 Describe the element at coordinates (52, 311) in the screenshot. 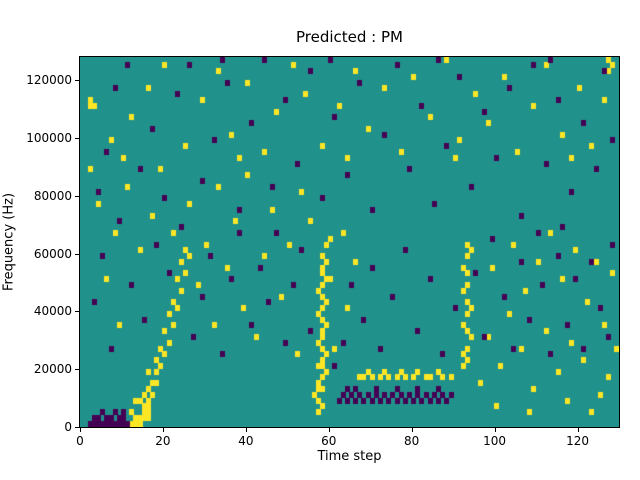

I see `y-tick-label: 40000` at that location.